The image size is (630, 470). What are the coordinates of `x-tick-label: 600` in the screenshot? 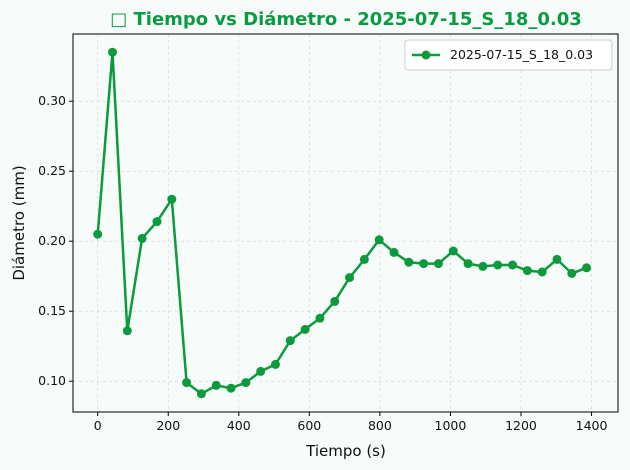 It's located at (309, 425).